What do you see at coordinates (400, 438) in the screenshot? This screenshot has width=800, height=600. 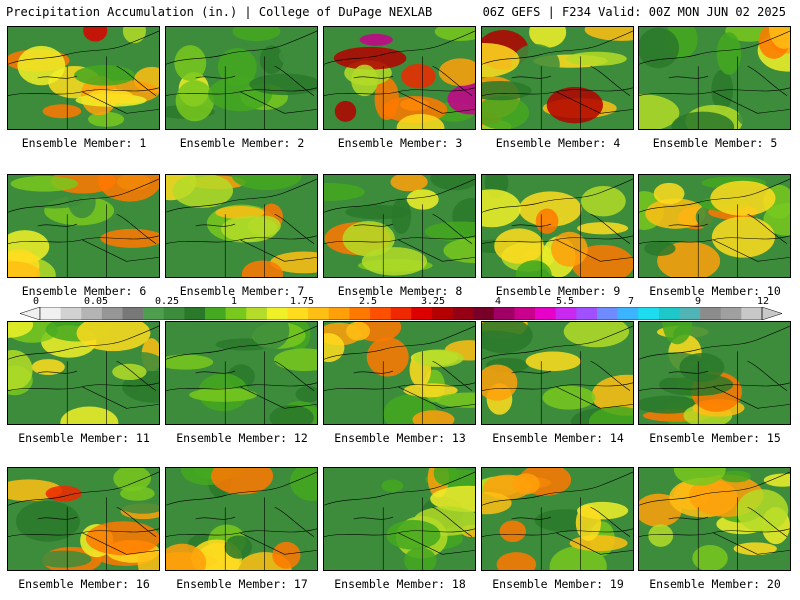 I see `ensemble-member-label: Ensemble Member: 13` at bounding box center [400, 438].